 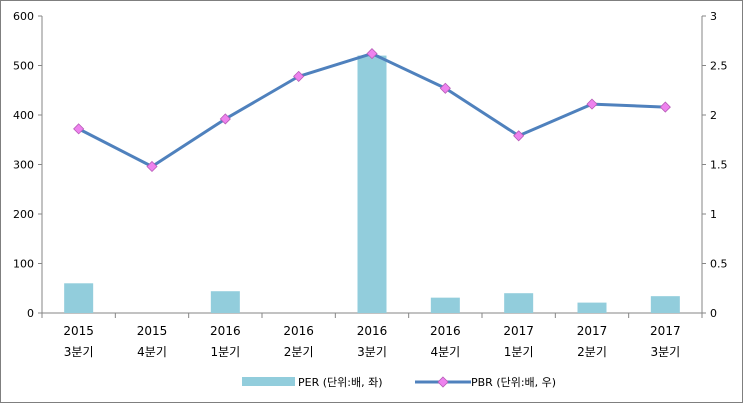 I want to click on legend-pbr-label: PBR (단위:배, 우), so click(x=513, y=382).